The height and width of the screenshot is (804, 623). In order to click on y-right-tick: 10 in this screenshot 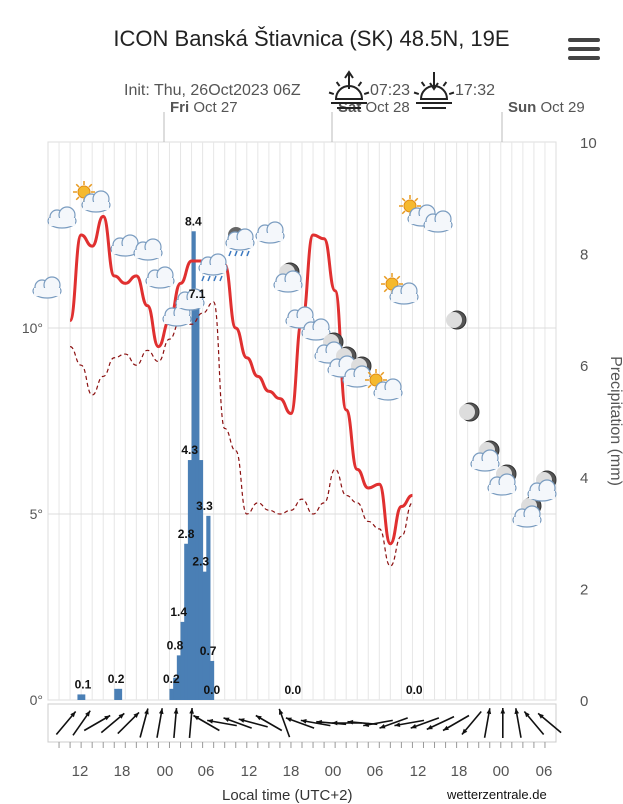, I will do `click(588, 143)`.